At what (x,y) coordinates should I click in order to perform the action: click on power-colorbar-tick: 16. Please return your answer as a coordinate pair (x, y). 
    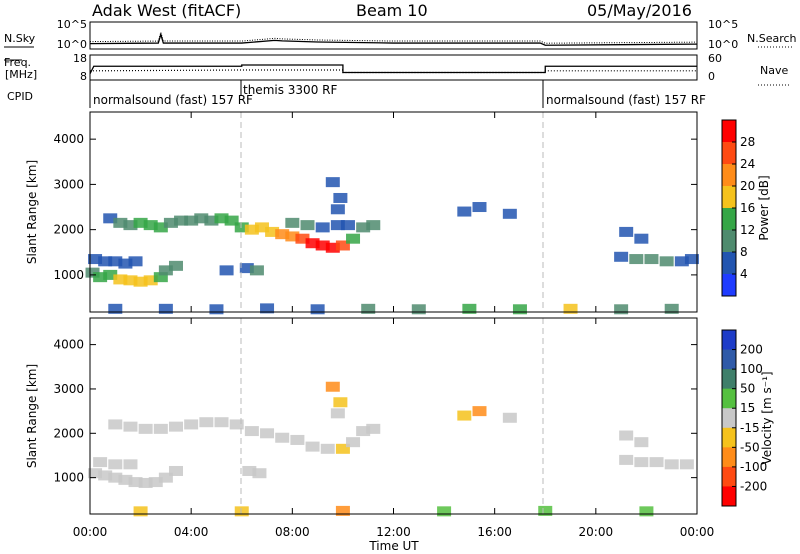
    Looking at the image, I should click on (747, 208).